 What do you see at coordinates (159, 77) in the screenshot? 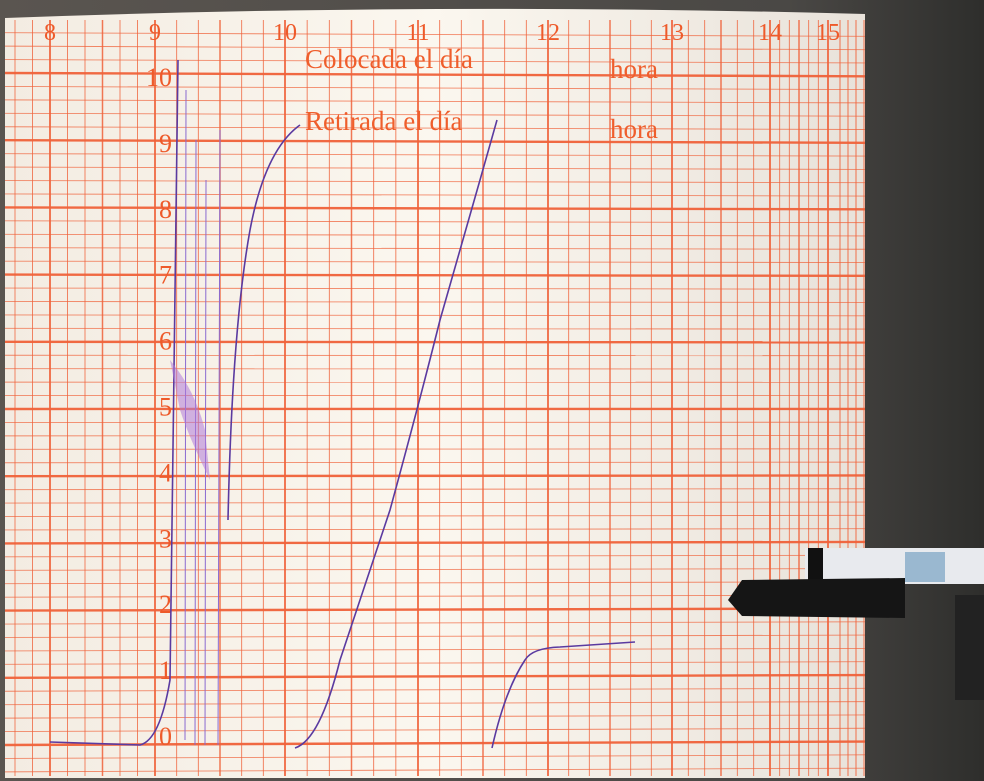
I see `scale-label: 10` at bounding box center [159, 77].